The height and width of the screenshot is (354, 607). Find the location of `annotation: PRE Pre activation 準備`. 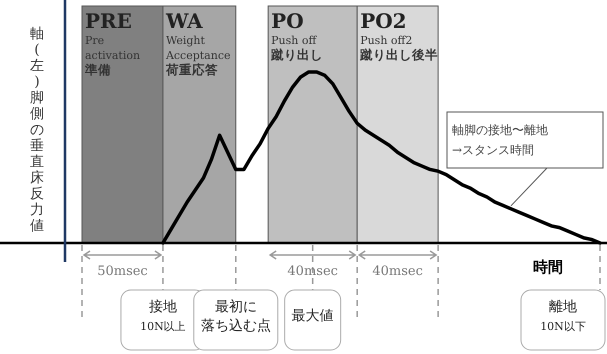

annotation: PRE Pre activation 準備 is located at coordinates (112, 43).